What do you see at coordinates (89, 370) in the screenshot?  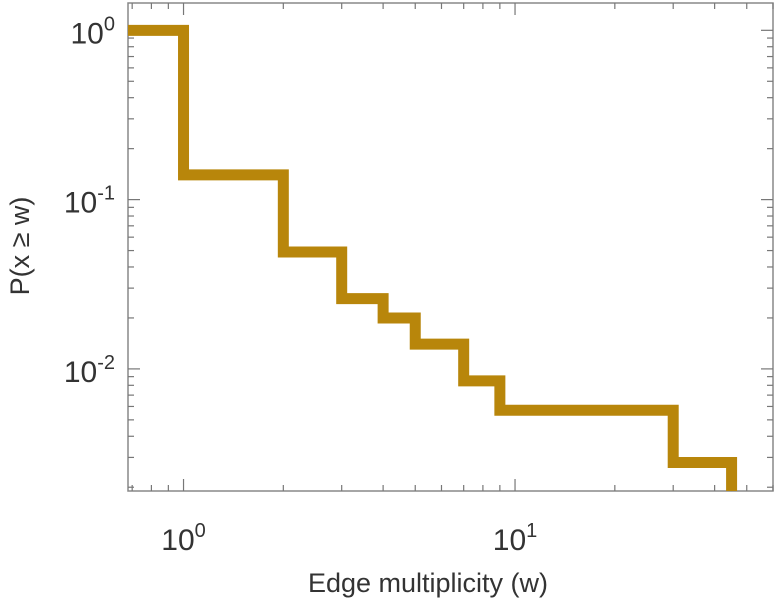 I see `y-tick-label: 10⁻²` at bounding box center [89, 370].